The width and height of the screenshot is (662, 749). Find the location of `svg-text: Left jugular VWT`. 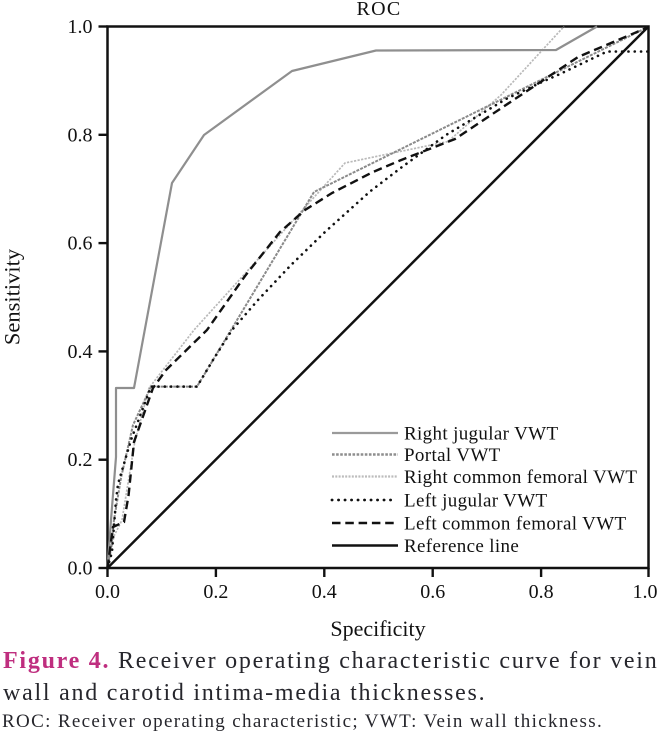

svg-text: Left jugular VWT is located at coordinates (476, 500).